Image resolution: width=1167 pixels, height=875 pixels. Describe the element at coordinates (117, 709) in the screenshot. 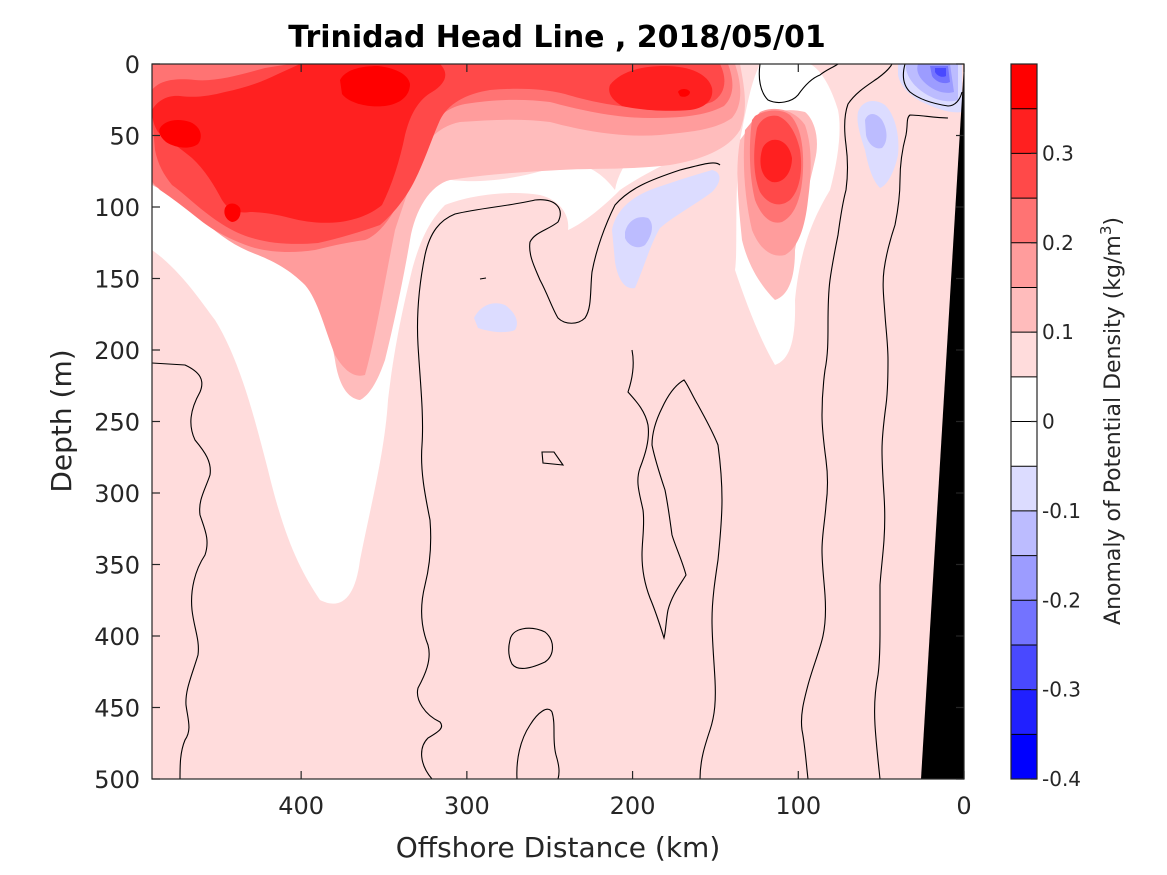

I see `y-tick-label: 450` at that location.